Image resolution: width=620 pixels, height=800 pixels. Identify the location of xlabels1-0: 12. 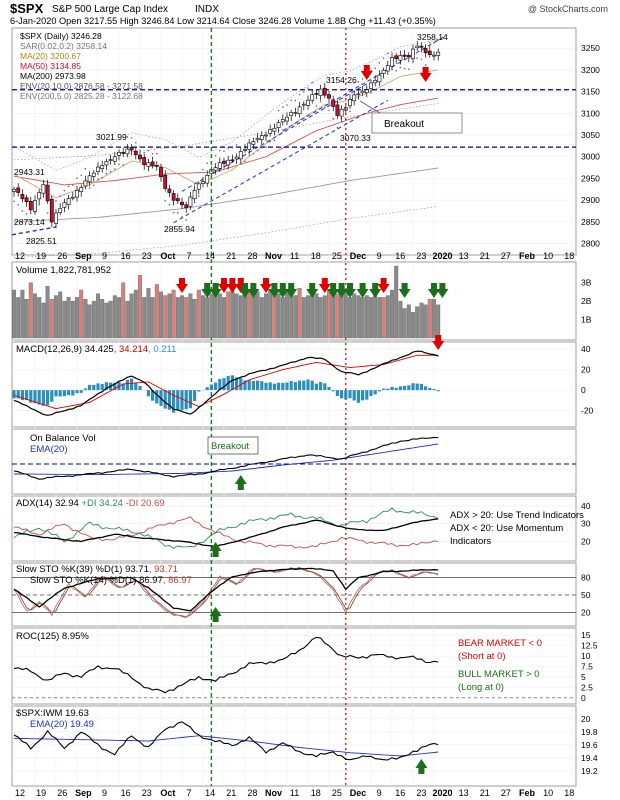
(20, 256).